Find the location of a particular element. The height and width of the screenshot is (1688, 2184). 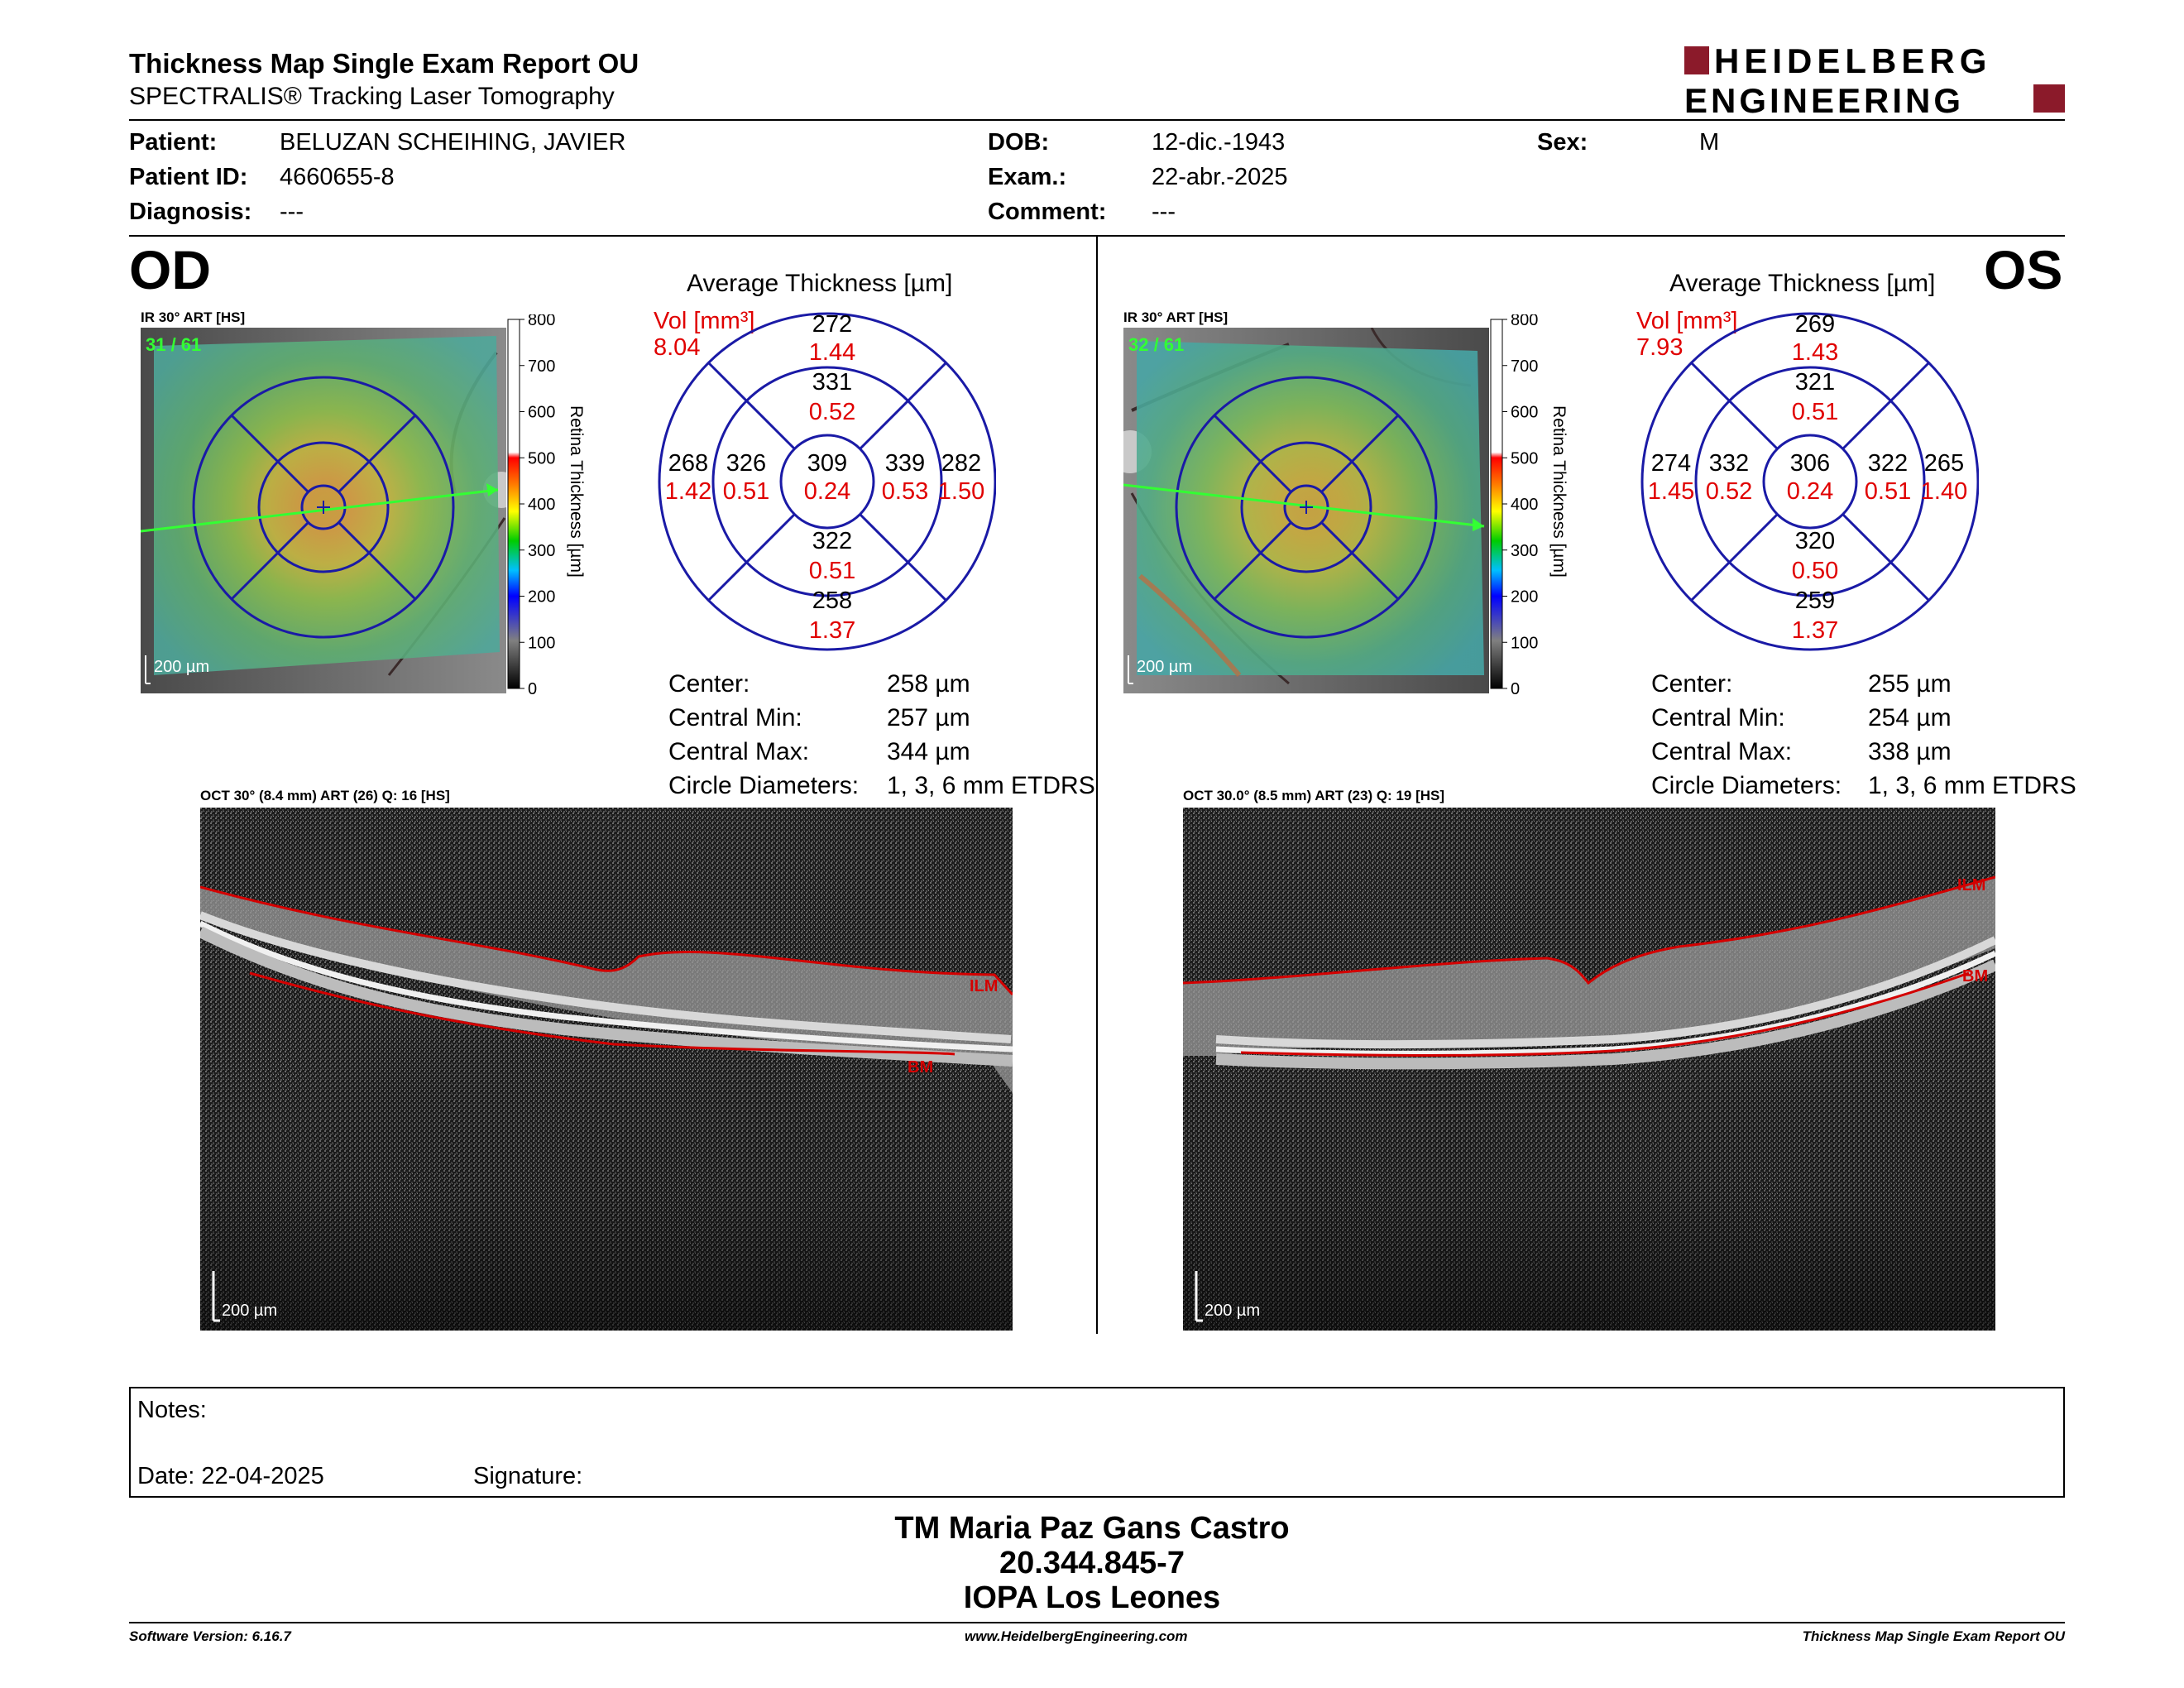

od-colorbar-tick-label: 300 is located at coordinates (541, 551).